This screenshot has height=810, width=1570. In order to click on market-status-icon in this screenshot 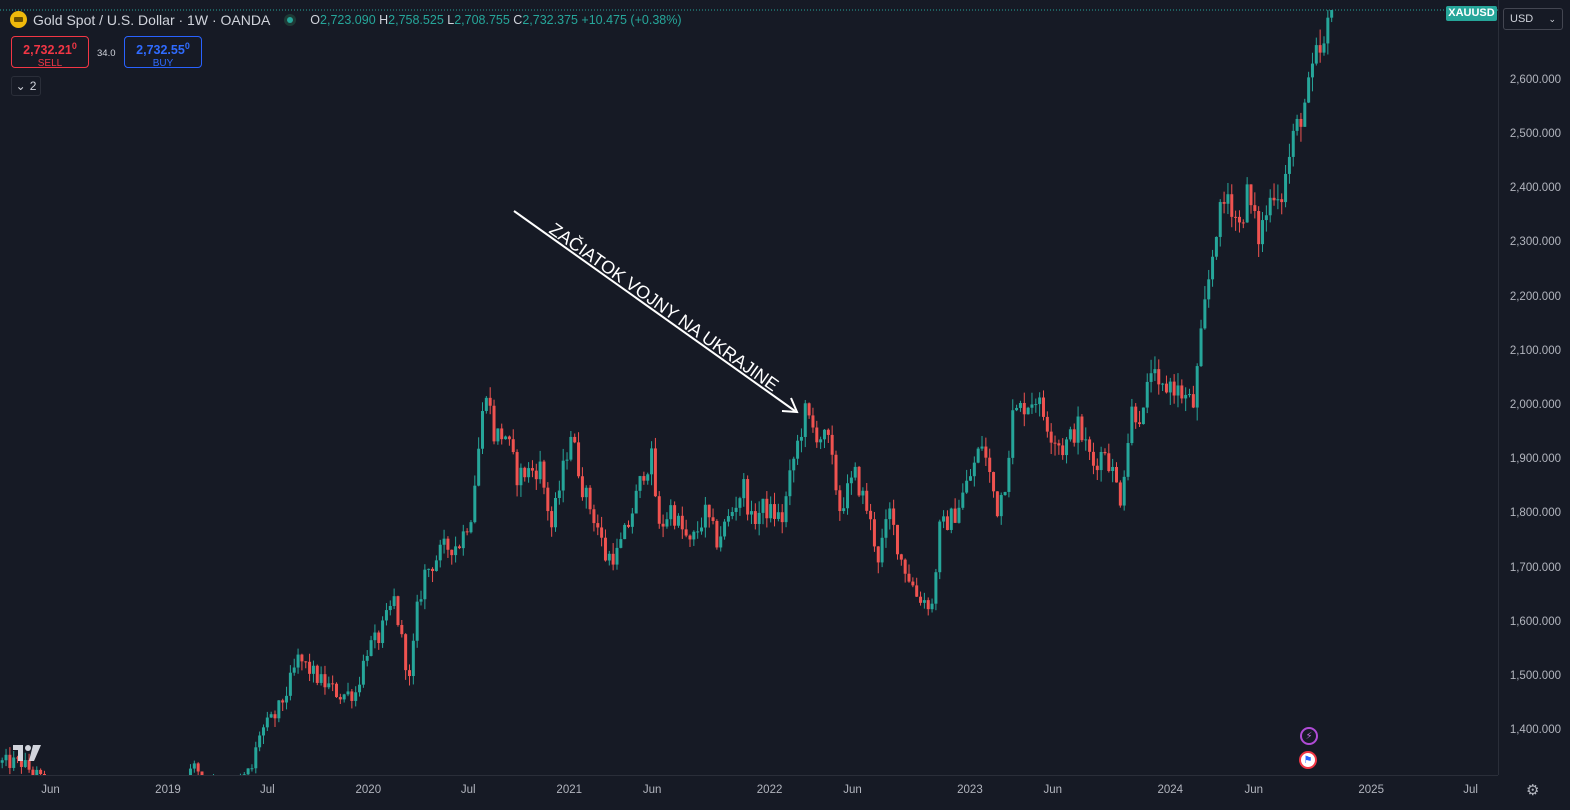, I will do `click(290, 19)`.